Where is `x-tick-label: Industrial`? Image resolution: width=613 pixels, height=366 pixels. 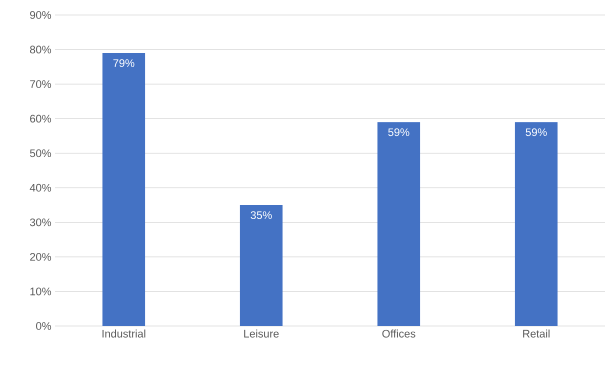
x-tick-label: Industrial is located at coordinates (124, 334).